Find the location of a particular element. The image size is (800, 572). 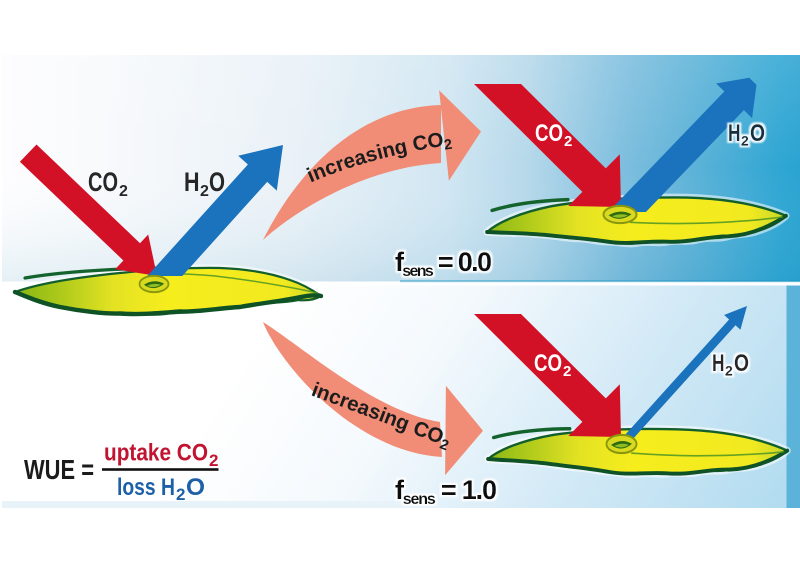

svg-text: loss H is located at coordinates (146, 487).